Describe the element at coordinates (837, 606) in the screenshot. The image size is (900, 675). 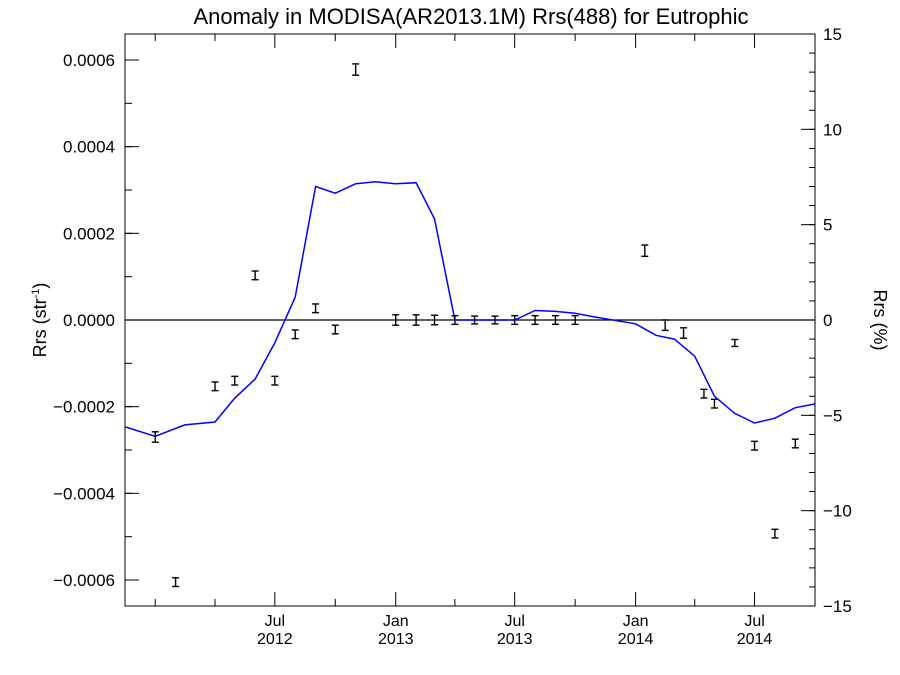
I see `y2-tick-label: −15` at that location.